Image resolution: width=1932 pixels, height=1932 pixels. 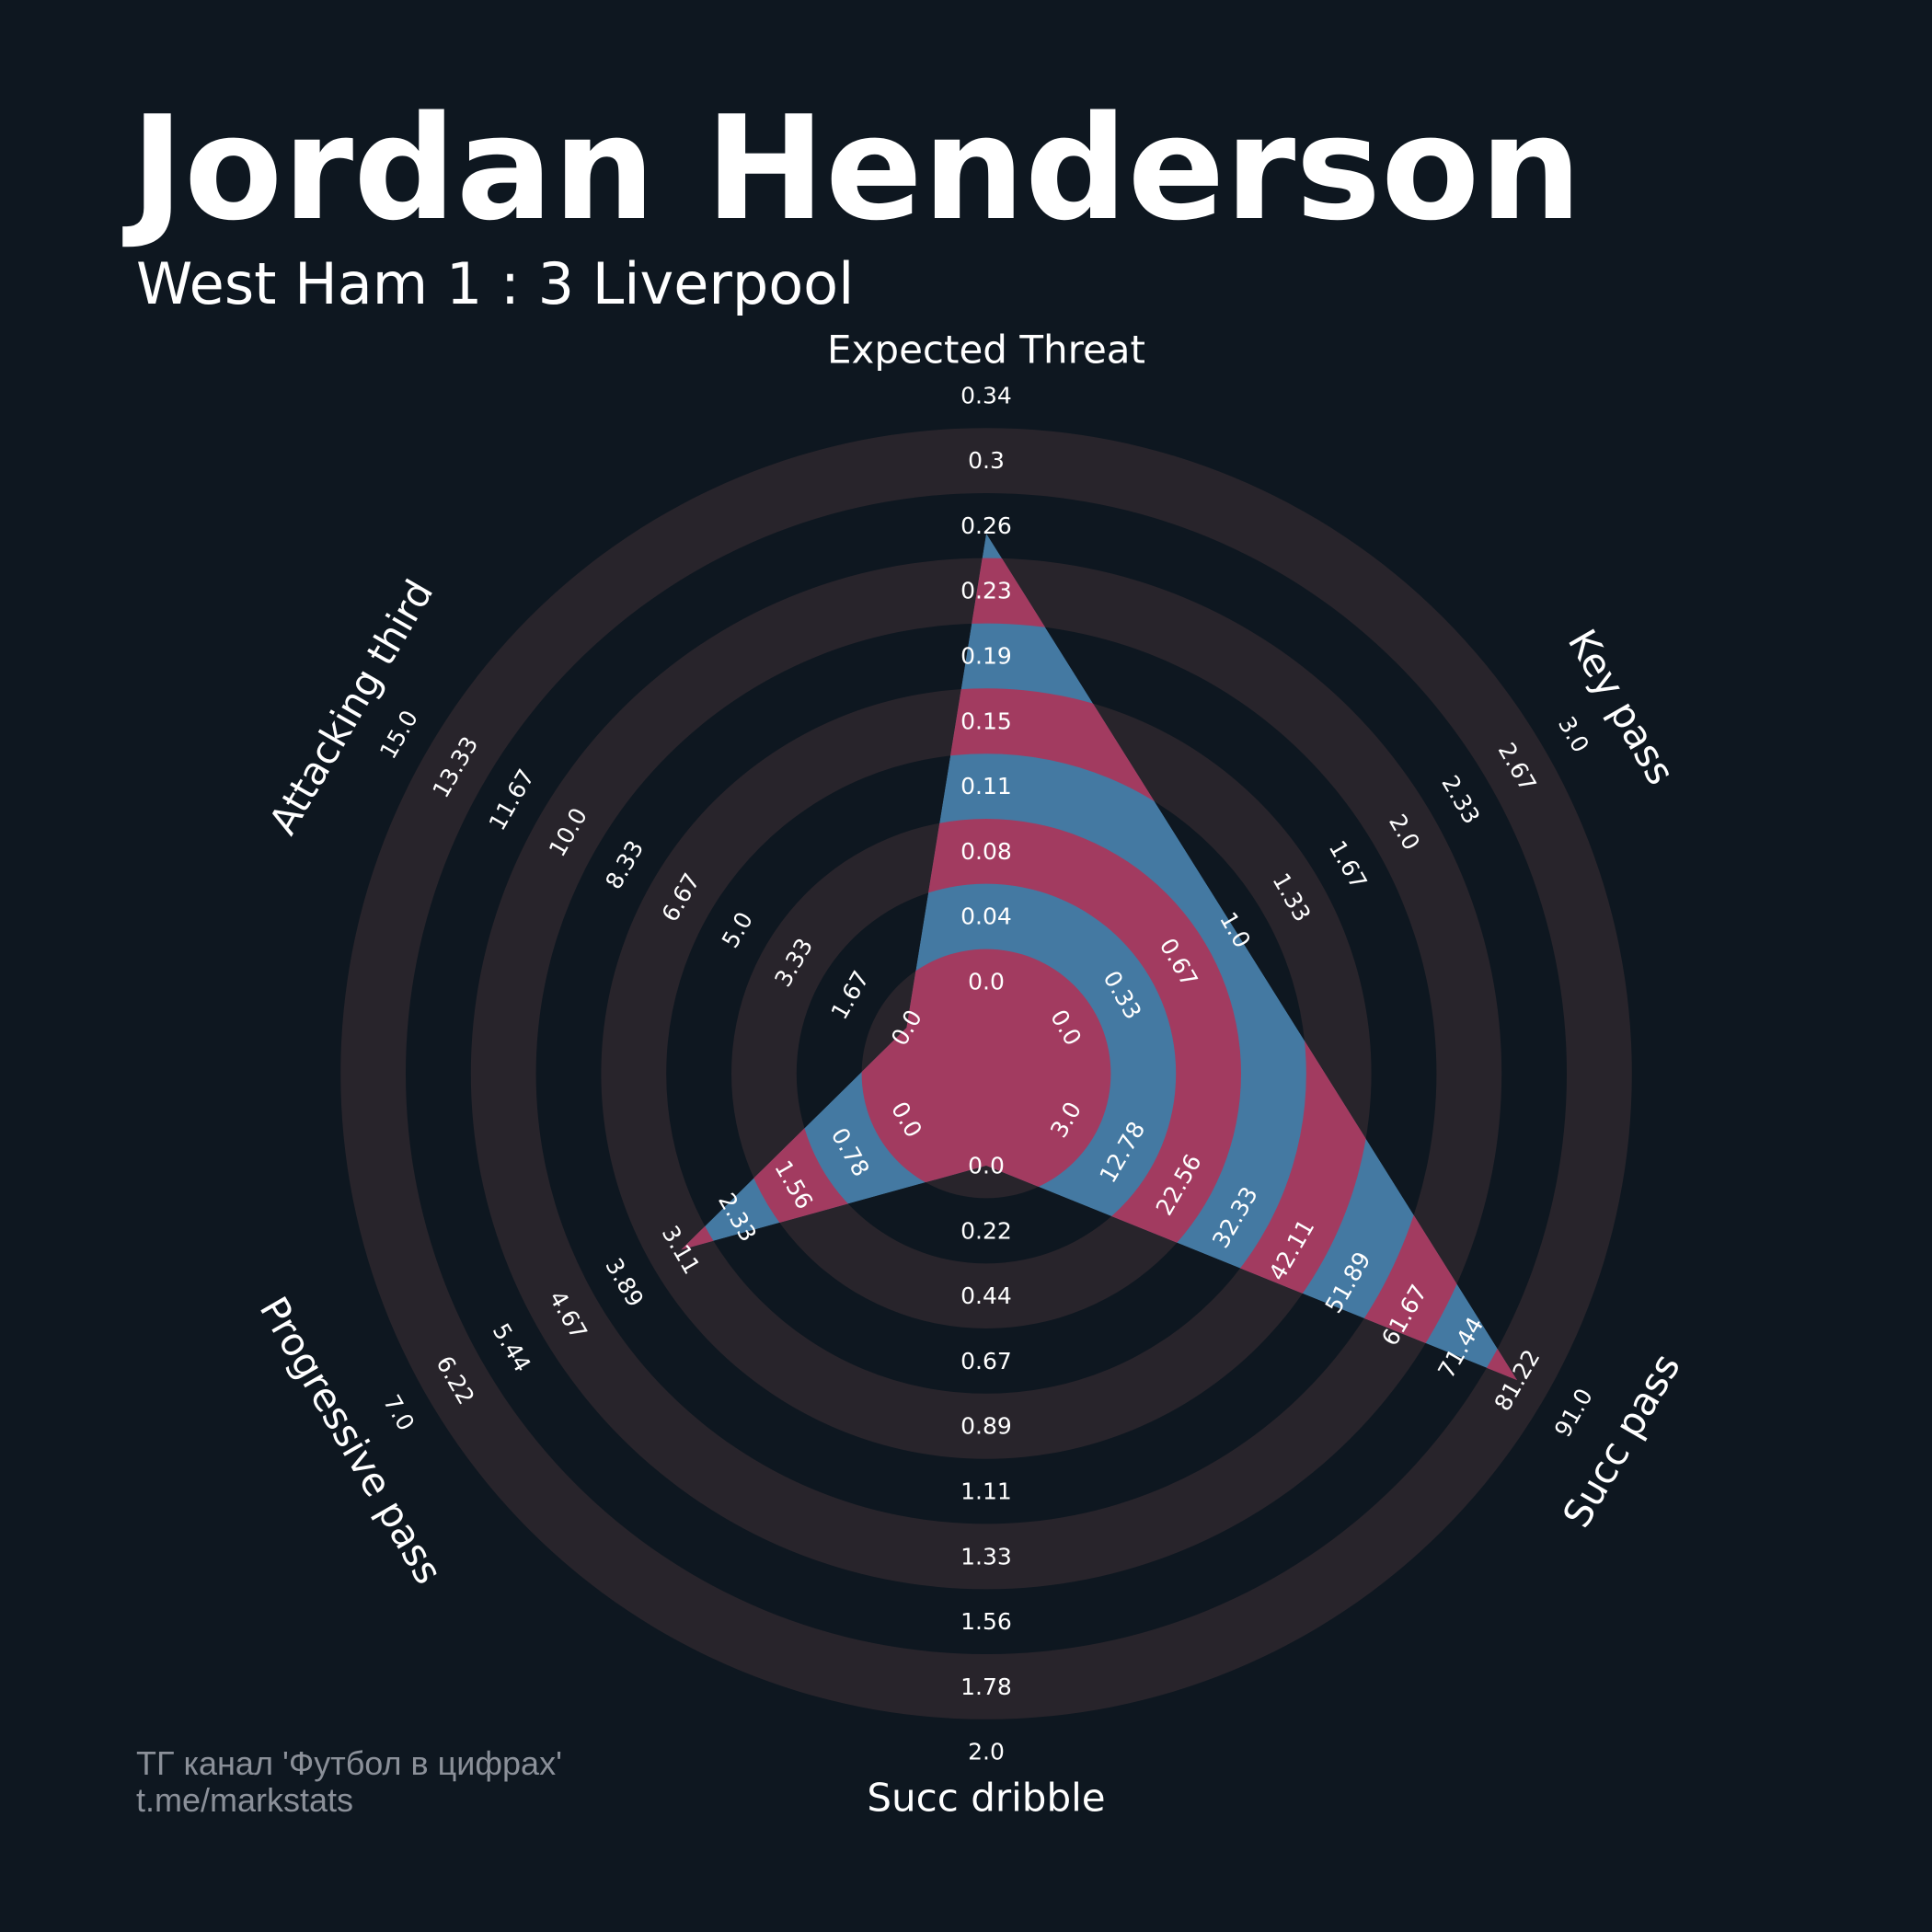 What do you see at coordinates (1573, 734) in the screenshot?
I see `tick-label: 3.0` at bounding box center [1573, 734].